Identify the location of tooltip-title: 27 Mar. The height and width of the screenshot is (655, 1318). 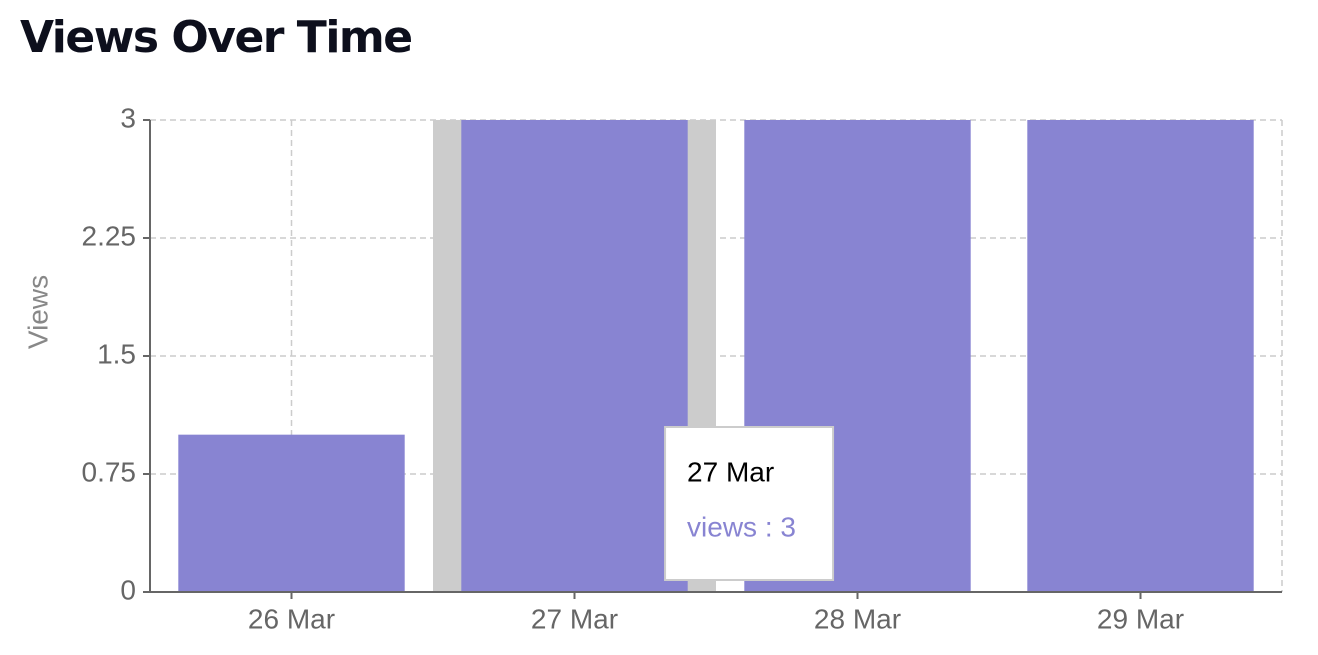
(730, 471).